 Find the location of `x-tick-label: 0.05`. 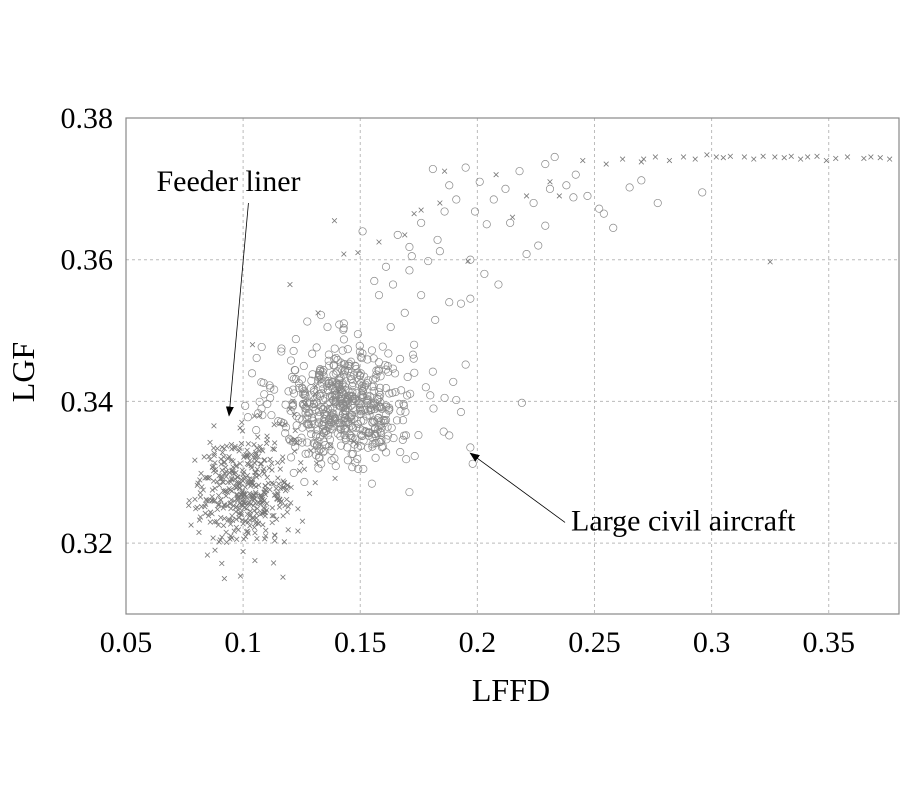

x-tick-label: 0.05 is located at coordinates (126, 642).